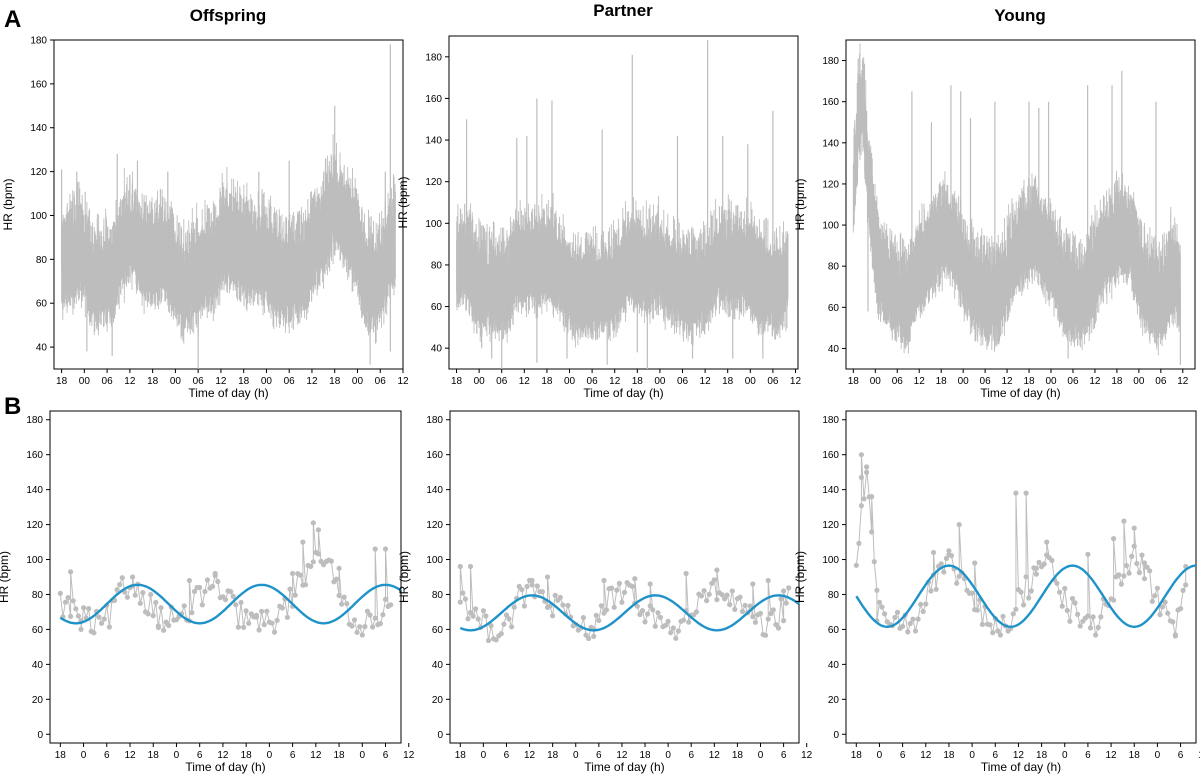  I want to click on x-tick-label: 0, so click(1065, 755).